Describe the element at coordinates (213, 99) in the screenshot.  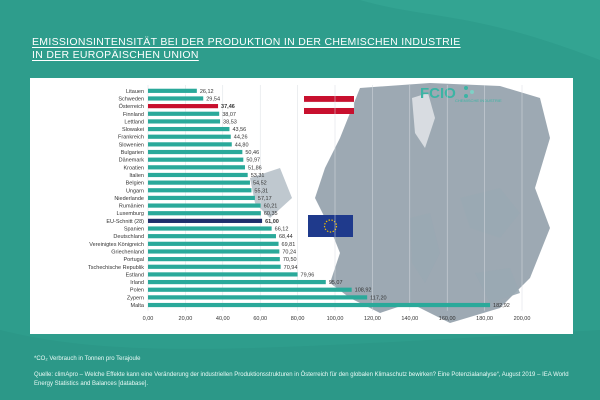
I see `value-label: 29,54` at that location.